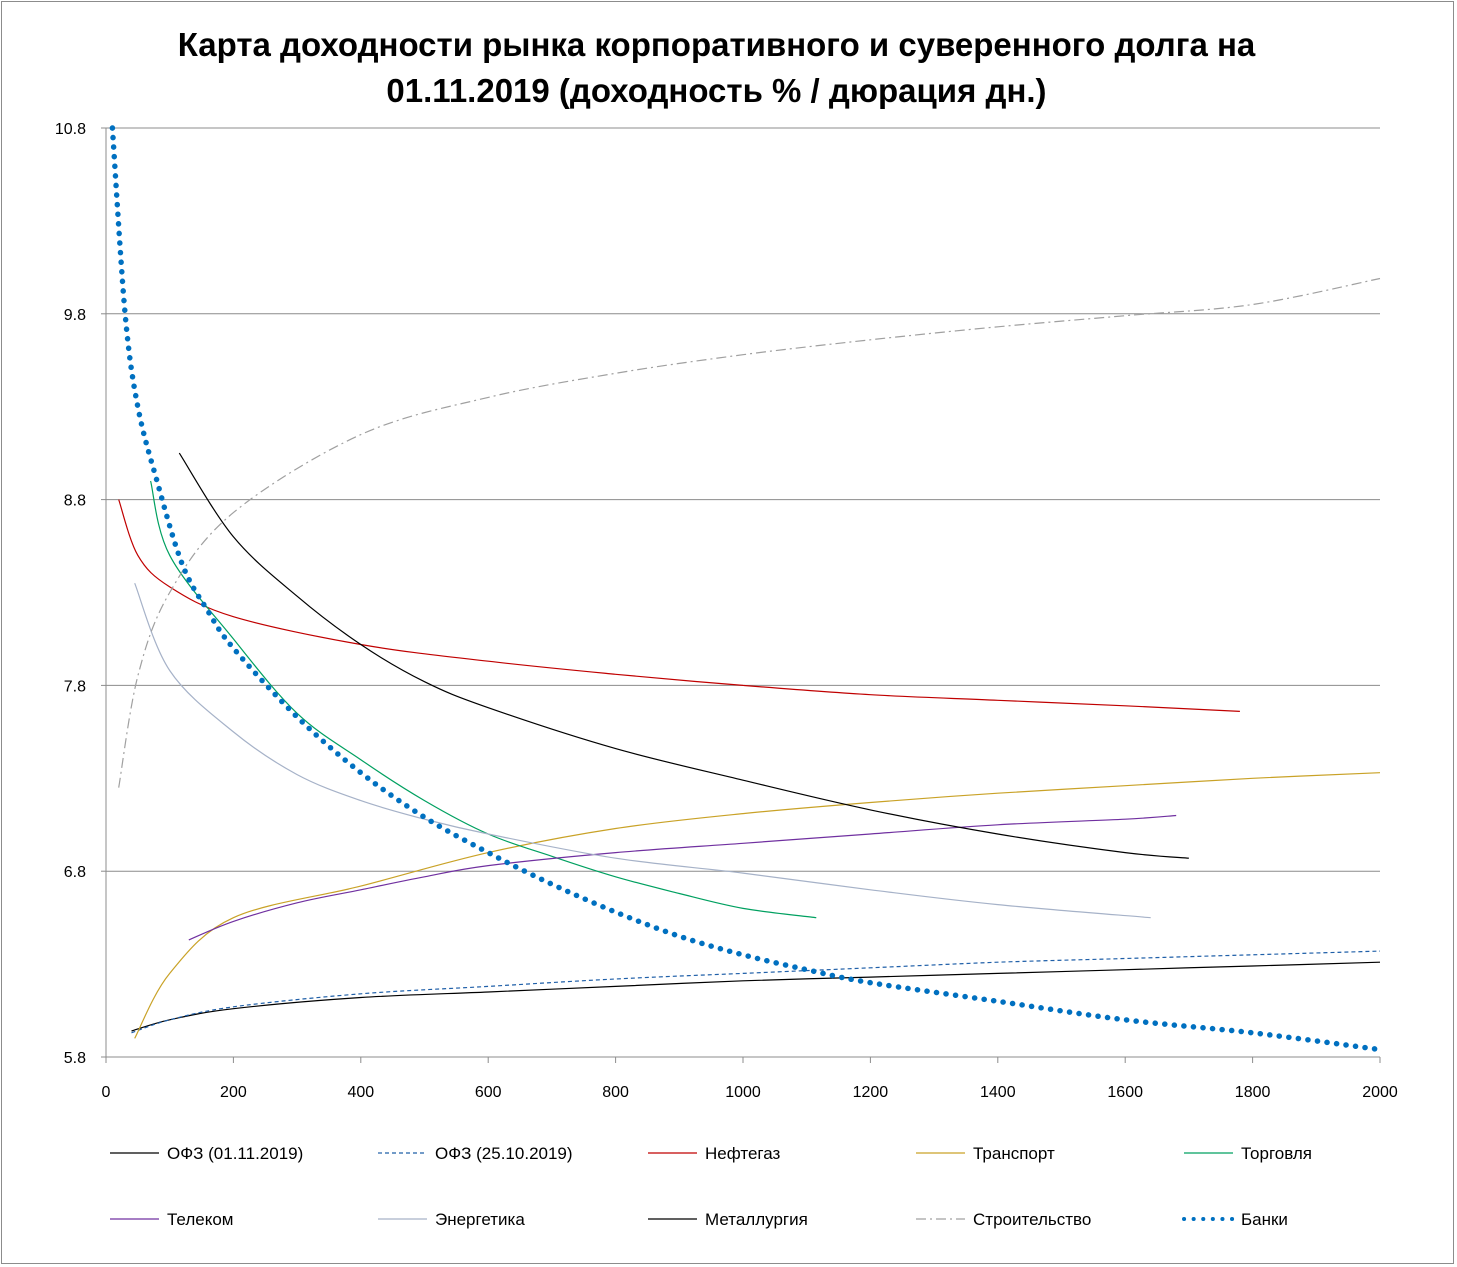 The height and width of the screenshot is (1267, 1457). What do you see at coordinates (1125, 1092) in the screenshot?
I see `x-tick-label: 1600` at bounding box center [1125, 1092].